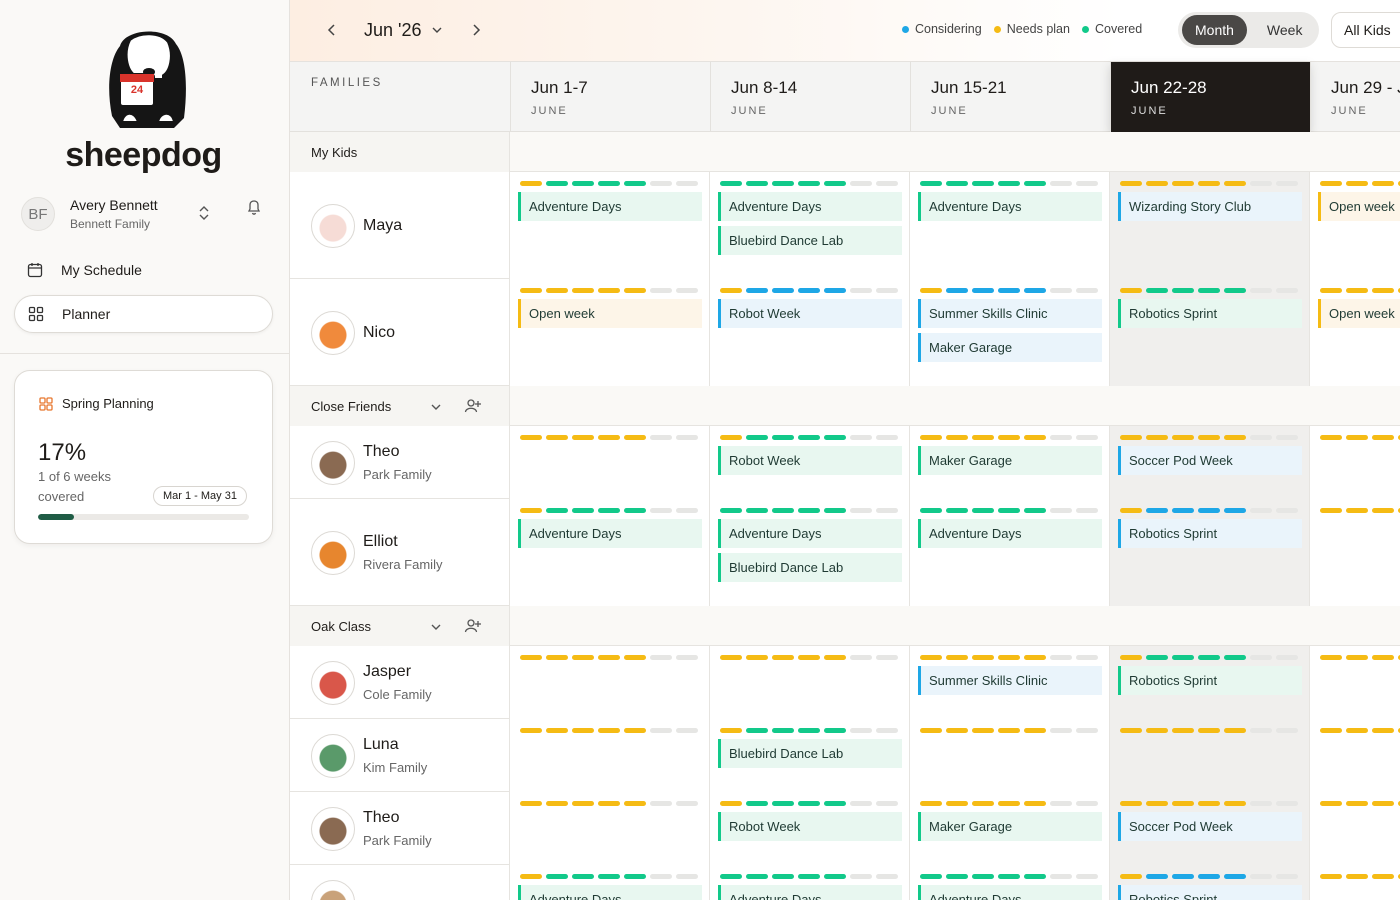  Describe the element at coordinates (387, 671) in the screenshot. I see `kid-name: Jasper` at that location.